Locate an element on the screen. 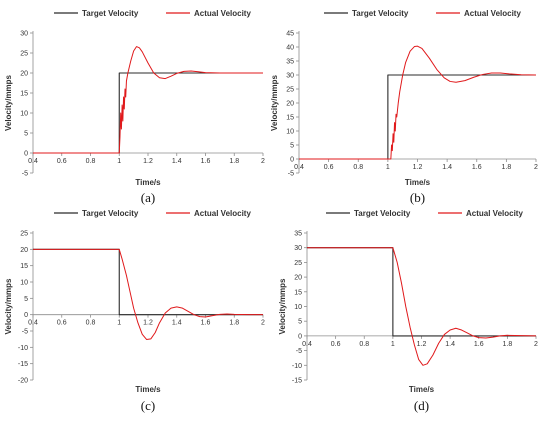  y-tick-label: 40 is located at coordinates (290, 48).